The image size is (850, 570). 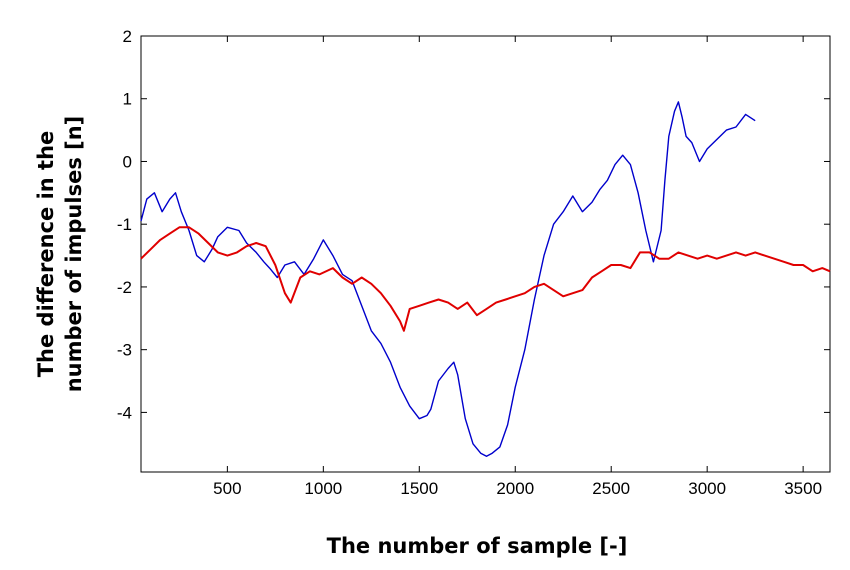 What do you see at coordinates (46, 254) in the screenshot?
I see `y-axis-title-line-1: The difference in the` at bounding box center [46, 254].